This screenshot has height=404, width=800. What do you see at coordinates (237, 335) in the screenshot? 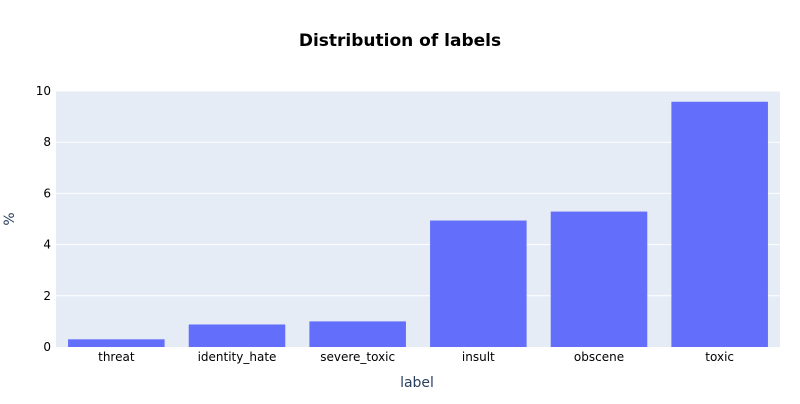
I see `bar-identity_hate` at bounding box center [237, 335].